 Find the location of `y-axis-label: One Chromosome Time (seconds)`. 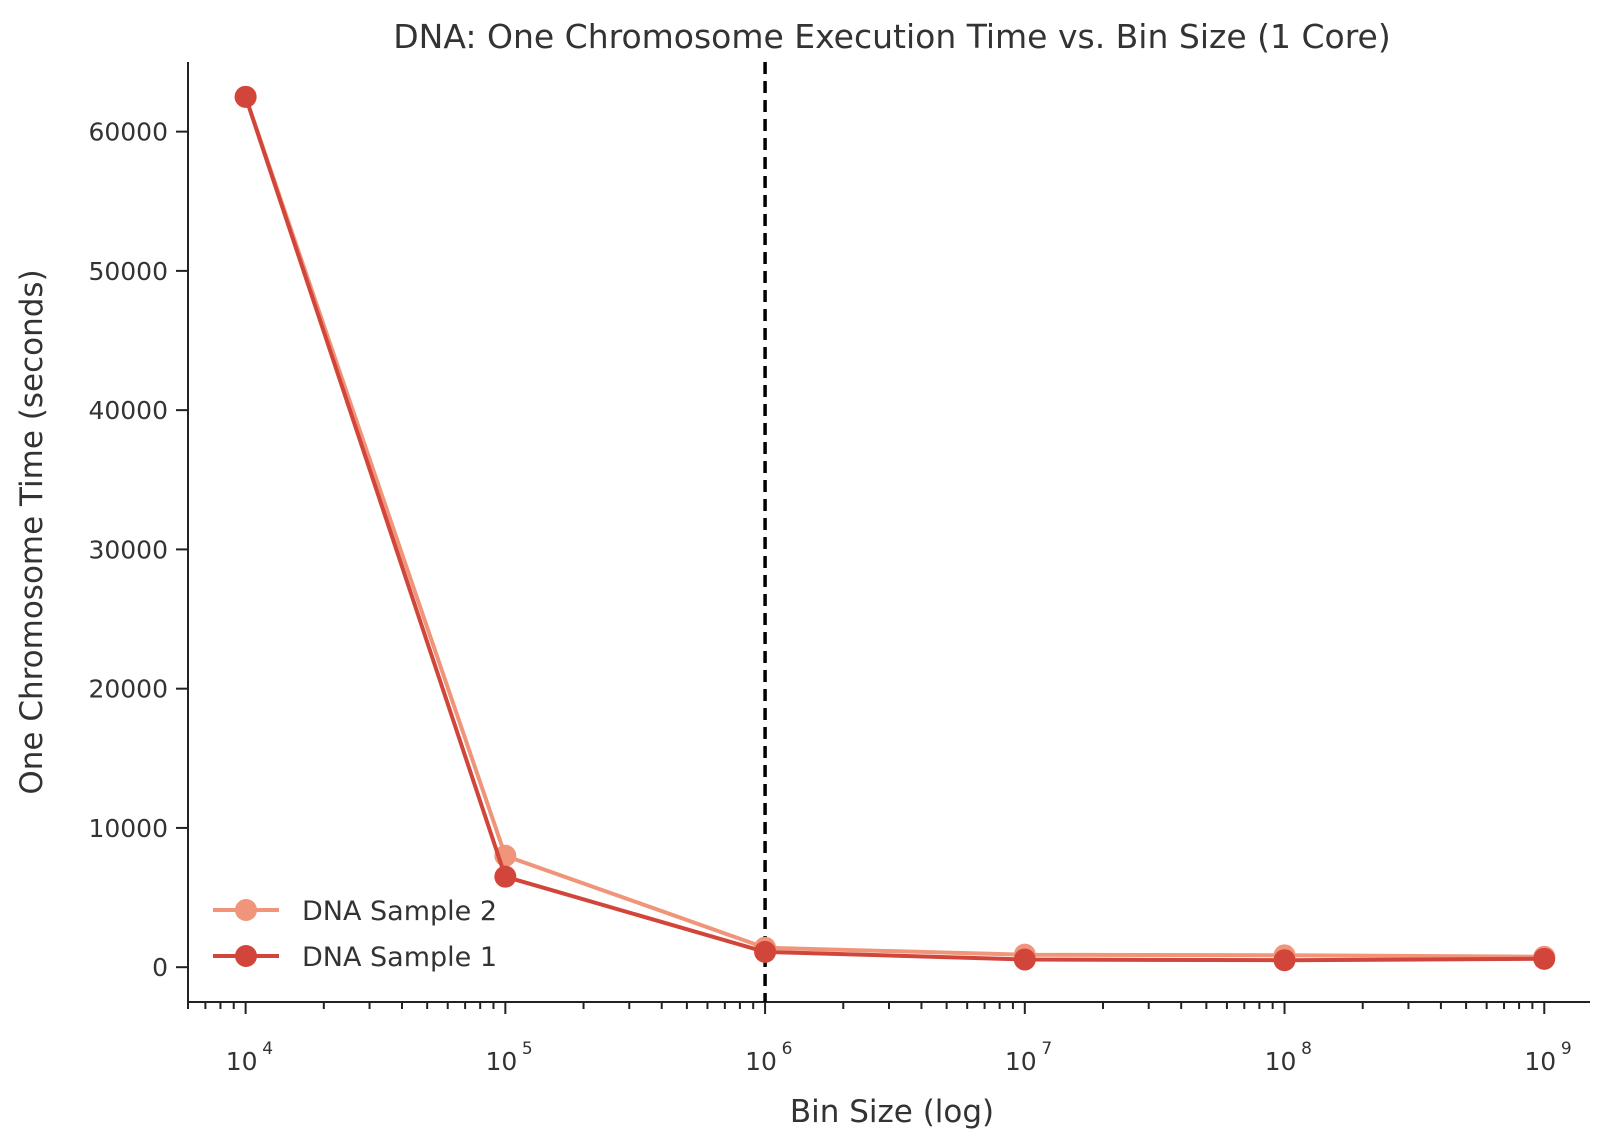

y-axis-label: One Chromosome Time (seconds) is located at coordinates (32, 531).